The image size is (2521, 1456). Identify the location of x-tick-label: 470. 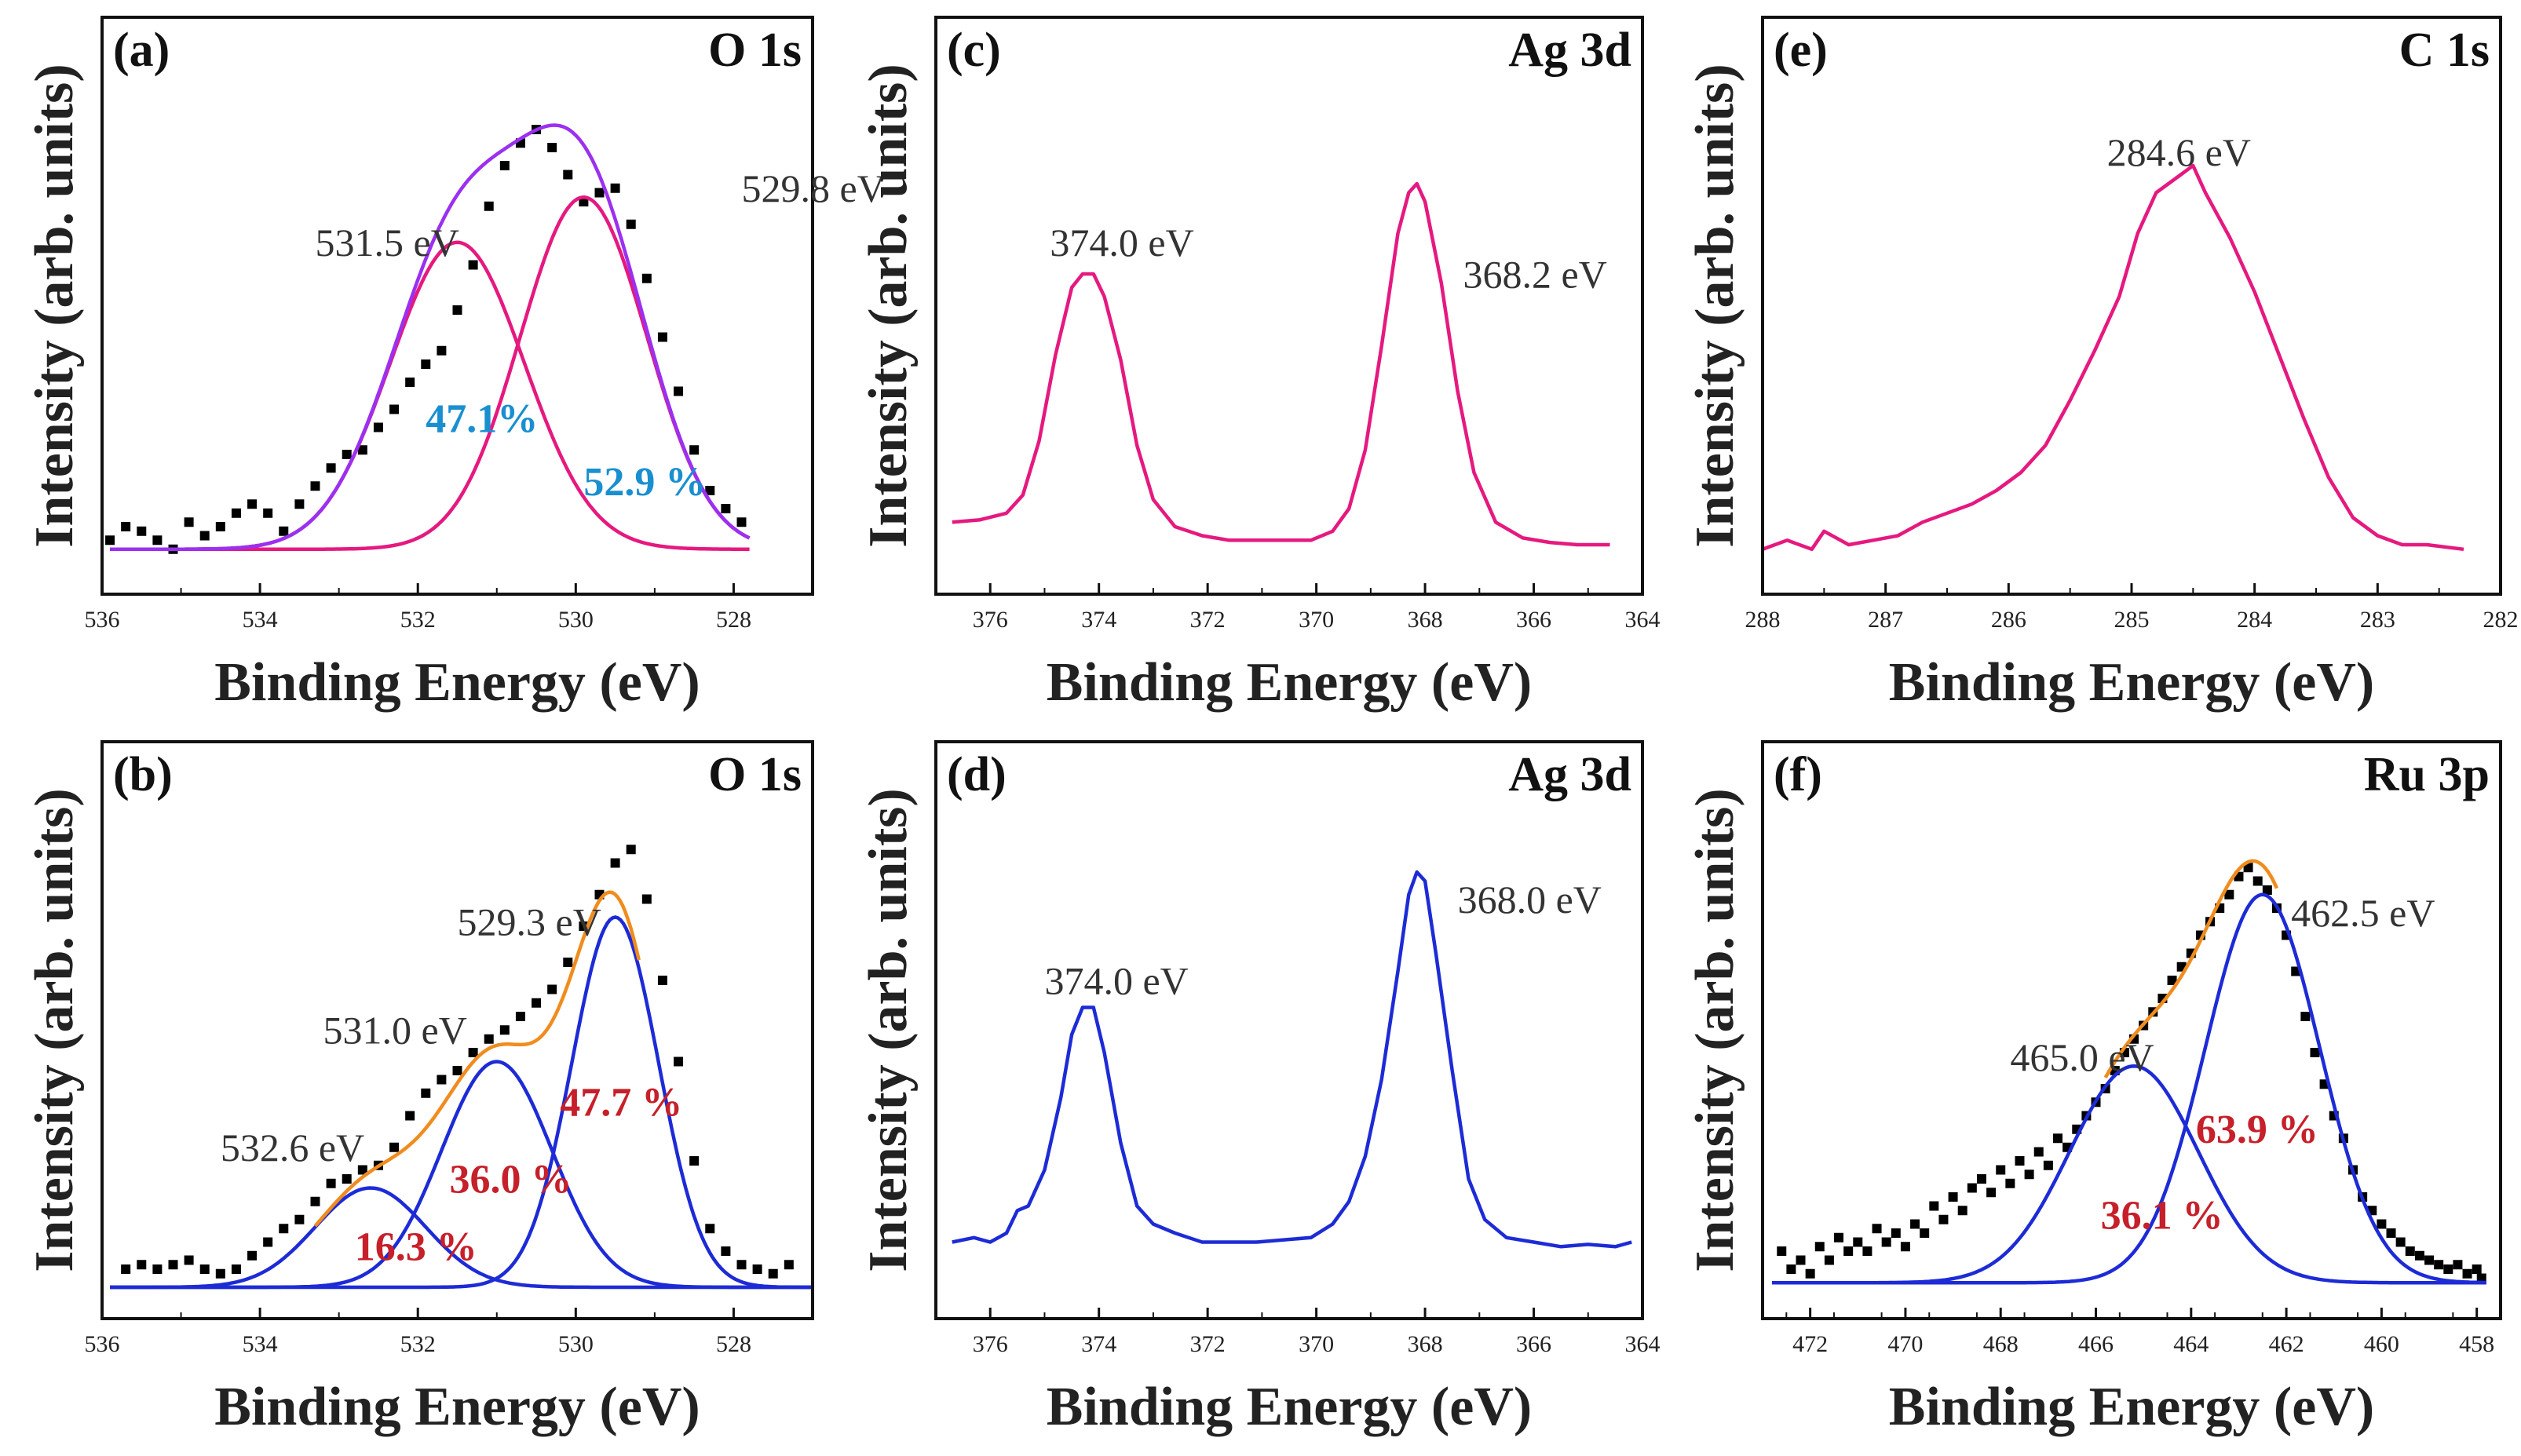
(1905, 1344).